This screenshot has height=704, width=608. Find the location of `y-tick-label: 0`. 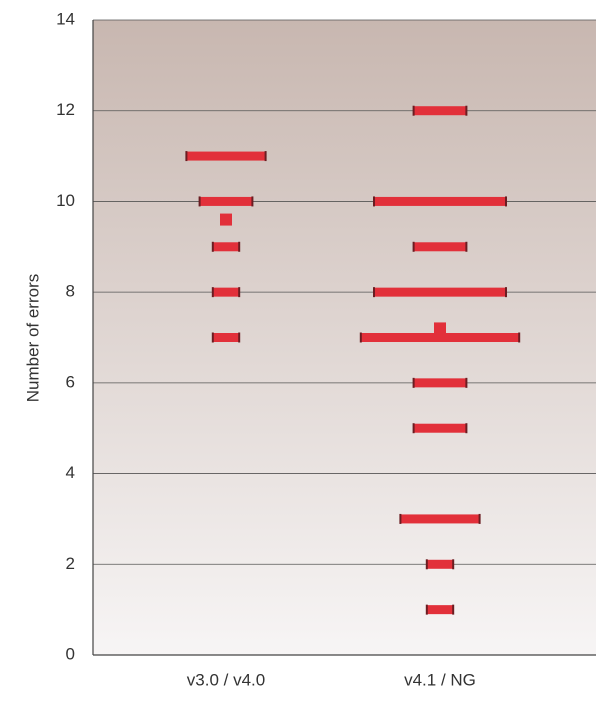

y-tick-label: 0 is located at coordinates (70, 653).